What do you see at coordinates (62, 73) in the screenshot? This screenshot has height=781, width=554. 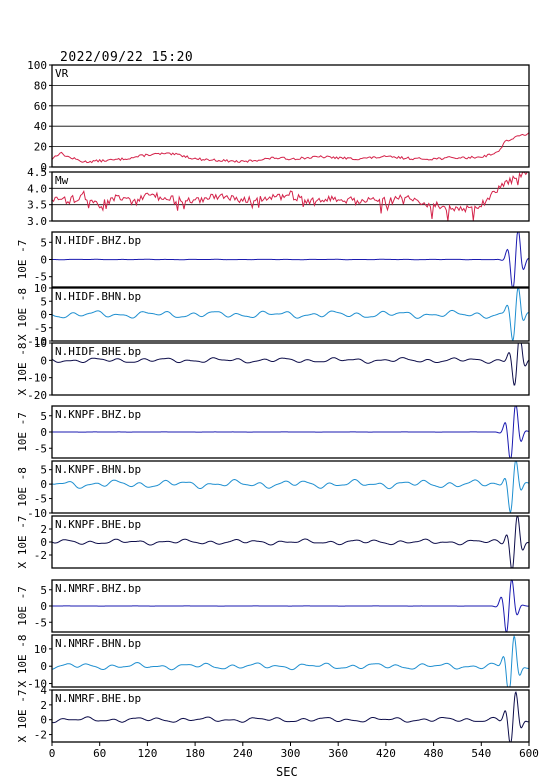 I see `panel-label: VR` at bounding box center [62, 73].